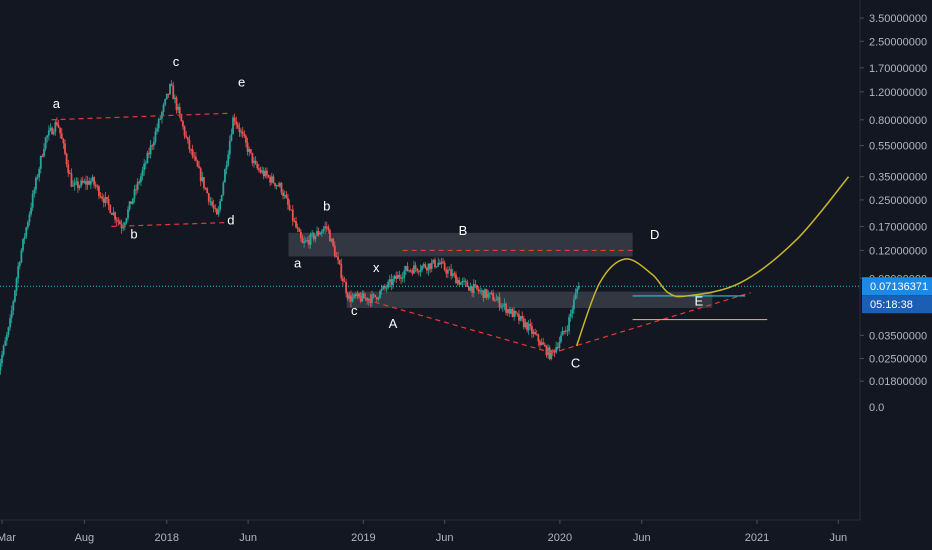 The image size is (932, 550). What do you see at coordinates (298, 262) in the screenshot?
I see `wave-label-a: a` at bounding box center [298, 262].